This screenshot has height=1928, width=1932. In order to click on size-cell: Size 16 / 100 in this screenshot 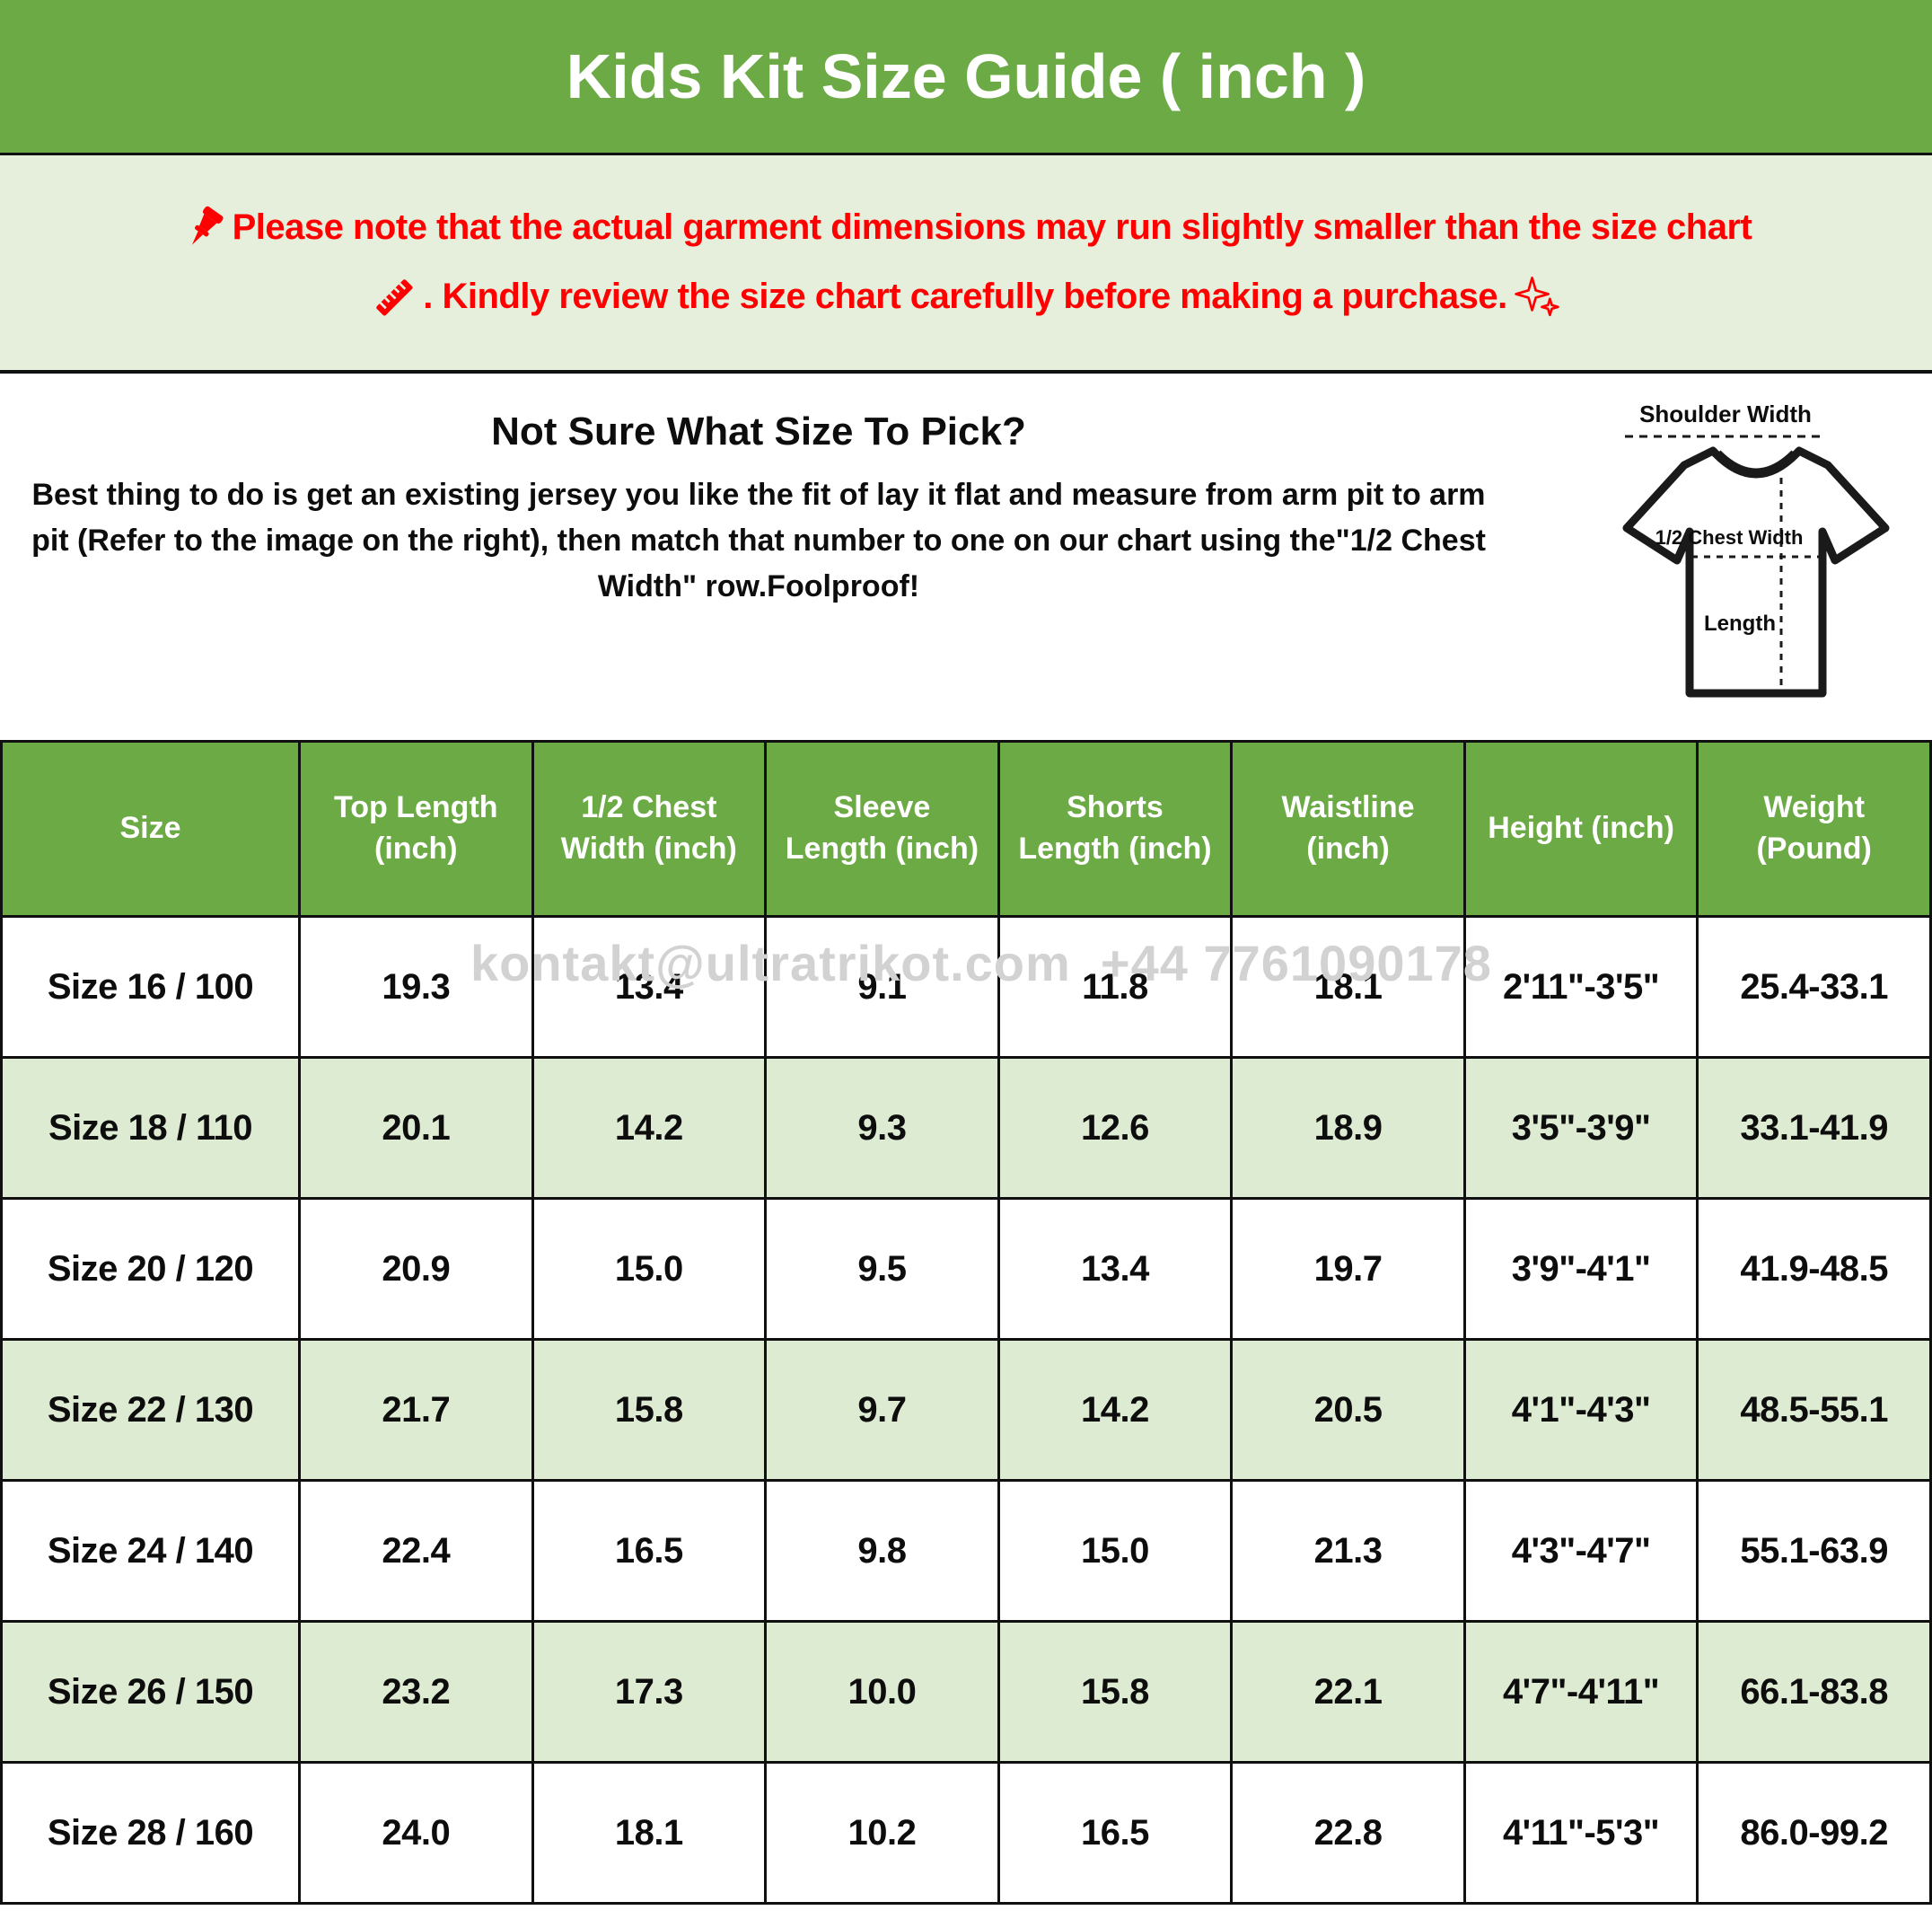, I will do `click(150, 987)`.